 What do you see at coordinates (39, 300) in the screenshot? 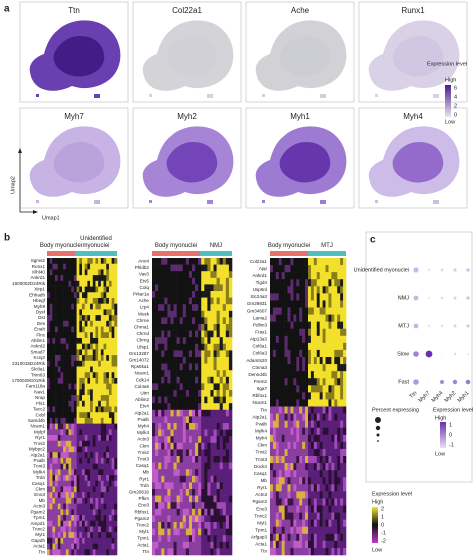
I see `gene-label: Hbegf` at bounding box center [39, 300].